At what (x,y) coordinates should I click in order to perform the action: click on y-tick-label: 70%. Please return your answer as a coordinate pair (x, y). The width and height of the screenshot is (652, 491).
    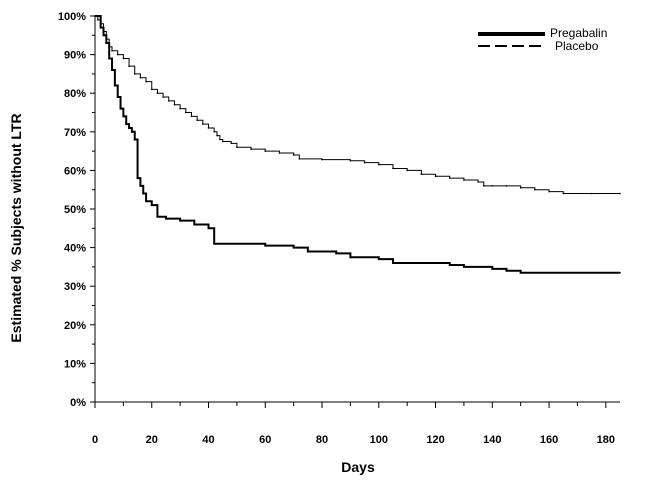
    Looking at the image, I should click on (75, 133).